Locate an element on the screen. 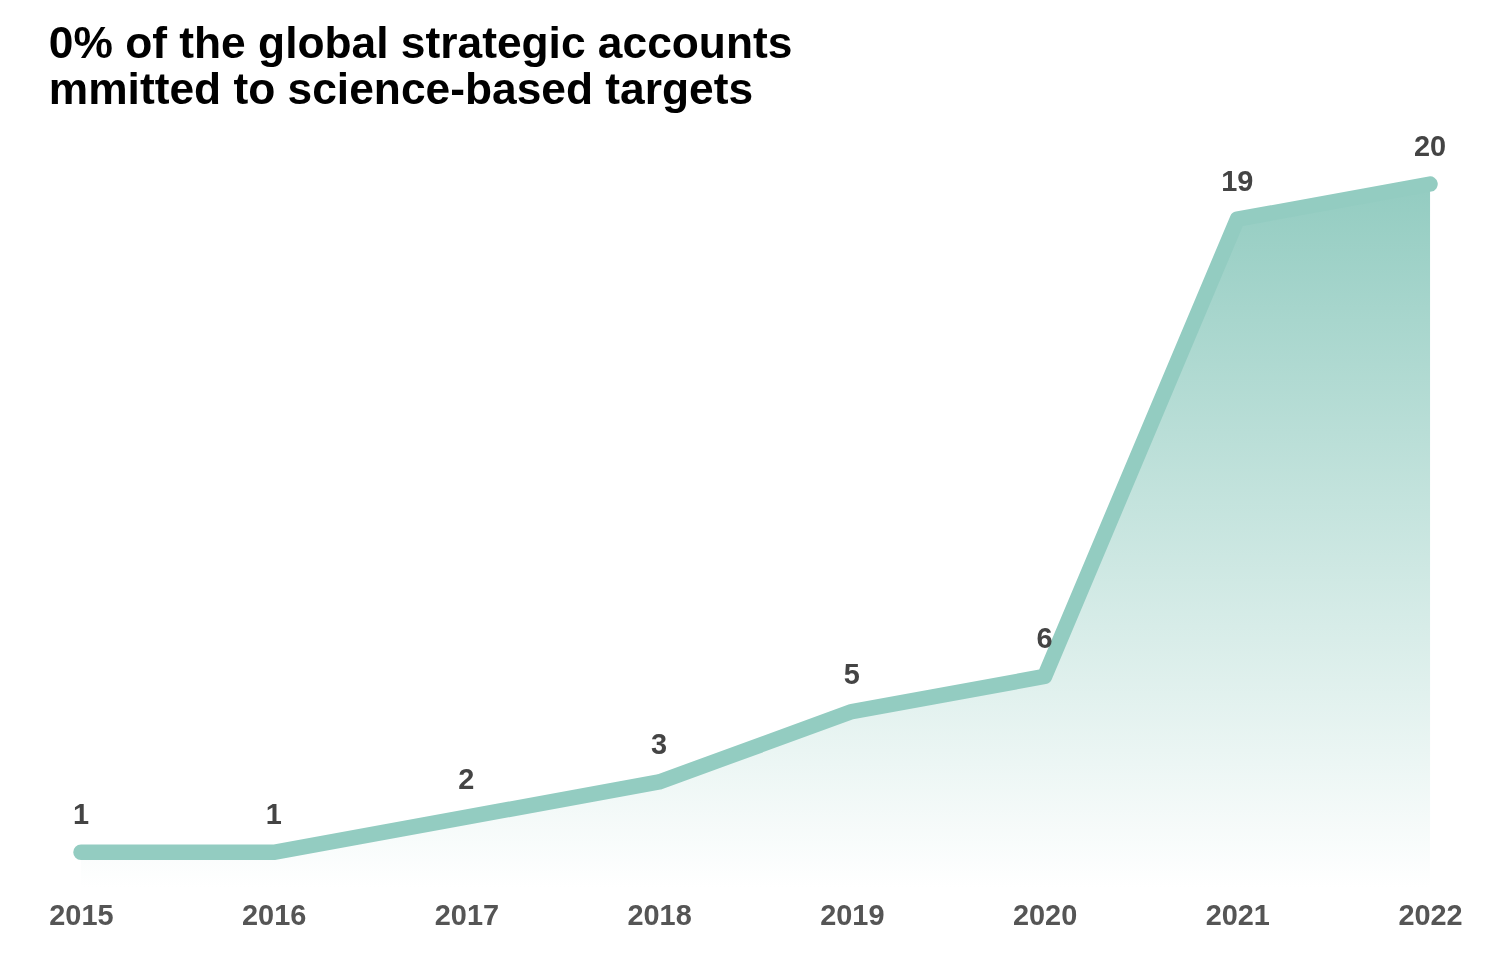 The image size is (1511, 964). text: 0% of the global strategic accounts is located at coordinates (420, 42).